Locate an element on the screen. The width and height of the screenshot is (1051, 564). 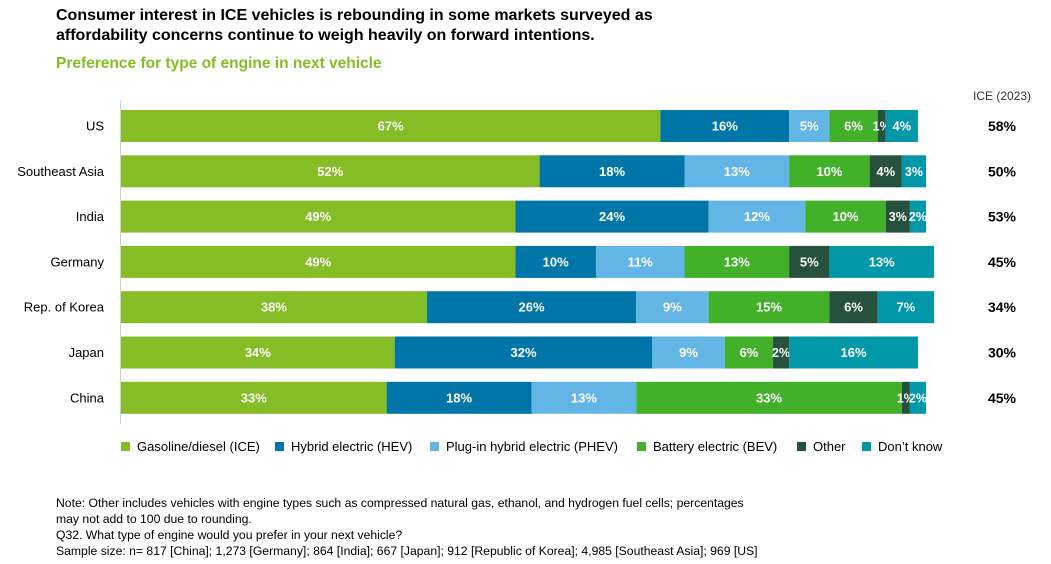
data-label: 67% is located at coordinates (391, 126).